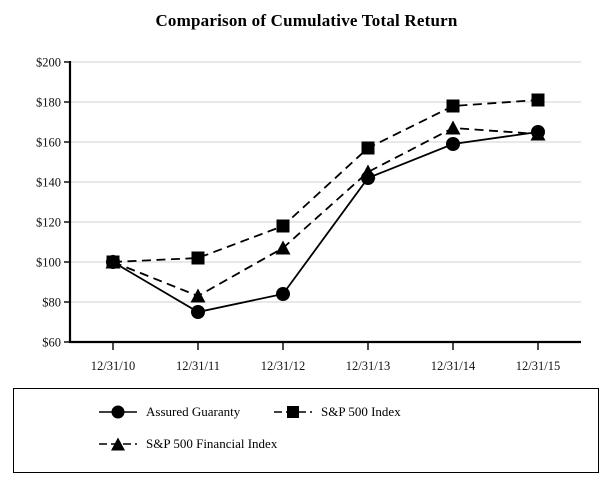  I want to click on x-axis-label: 12/31/10, so click(113, 366).